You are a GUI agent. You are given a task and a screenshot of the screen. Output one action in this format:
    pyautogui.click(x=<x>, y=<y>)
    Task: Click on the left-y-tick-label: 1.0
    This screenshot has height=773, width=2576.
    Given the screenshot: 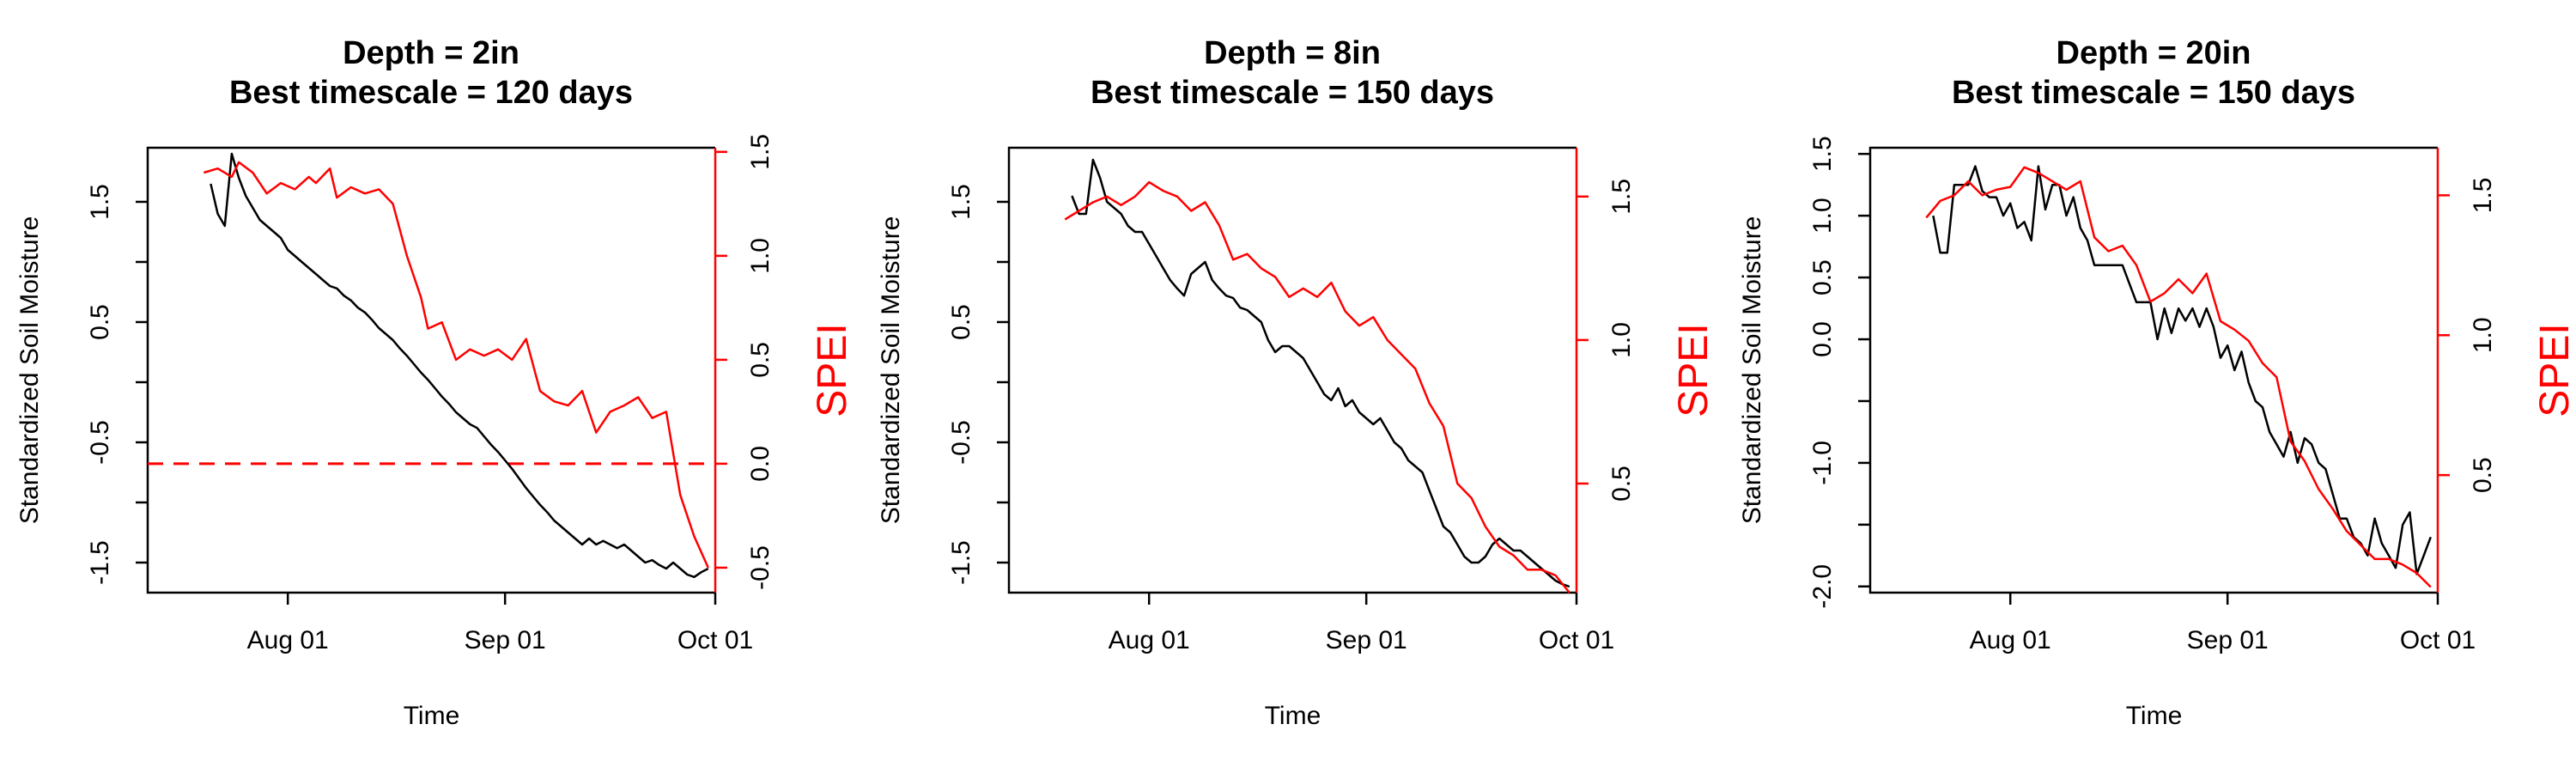 What is the action you would take?
    pyautogui.click(x=1822, y=216)
    